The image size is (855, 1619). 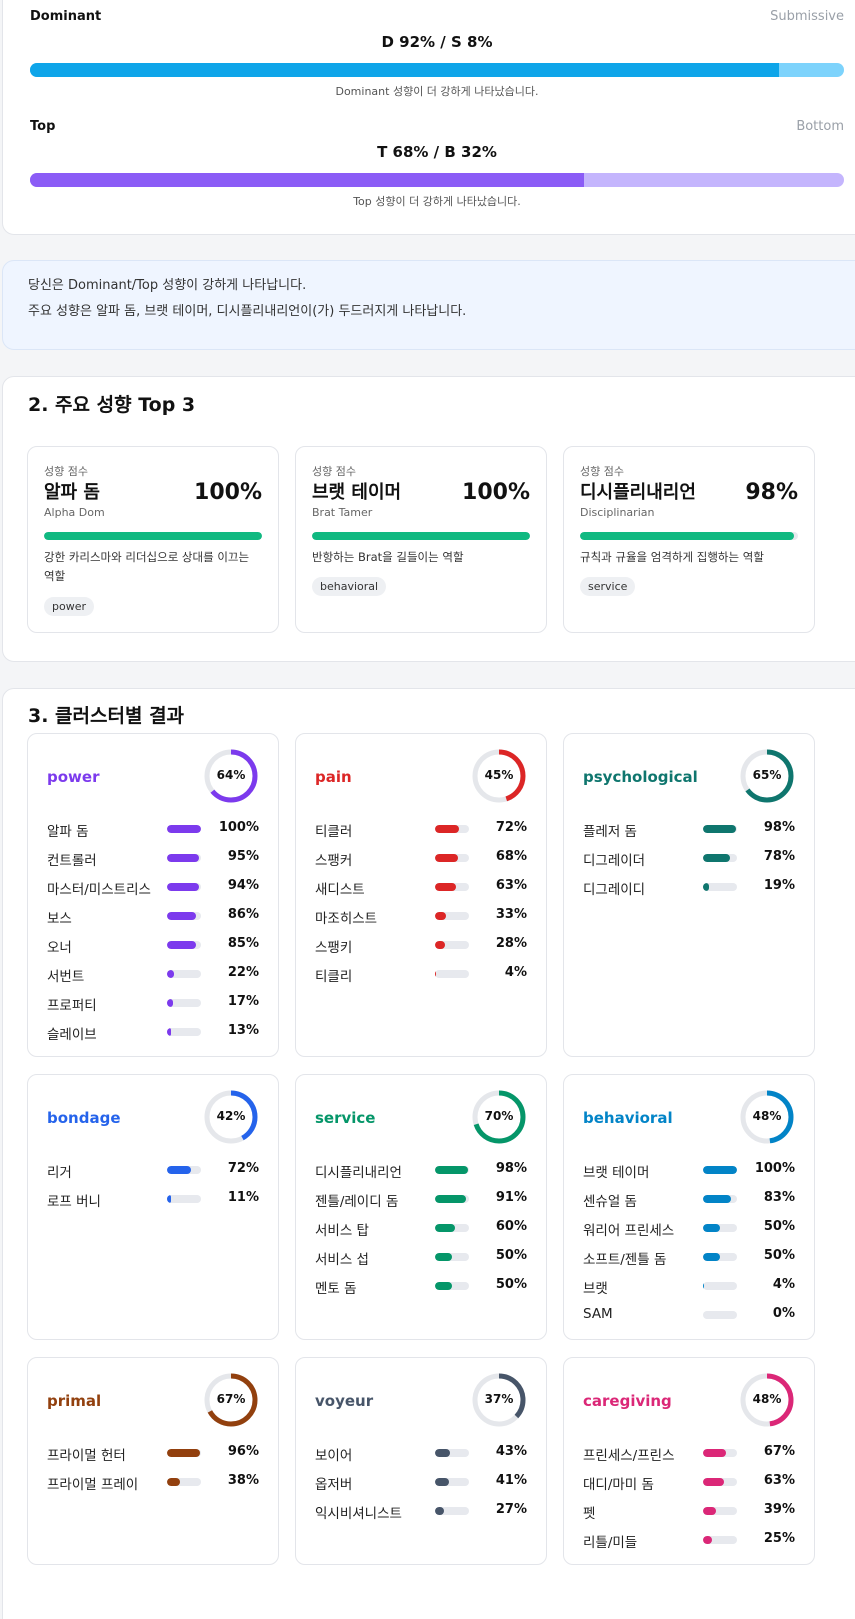 What do you see at coordinates (334, 977) in the screenshot?
I see `cluster-trait-label: 티클리` at bounding box center [334, 977].